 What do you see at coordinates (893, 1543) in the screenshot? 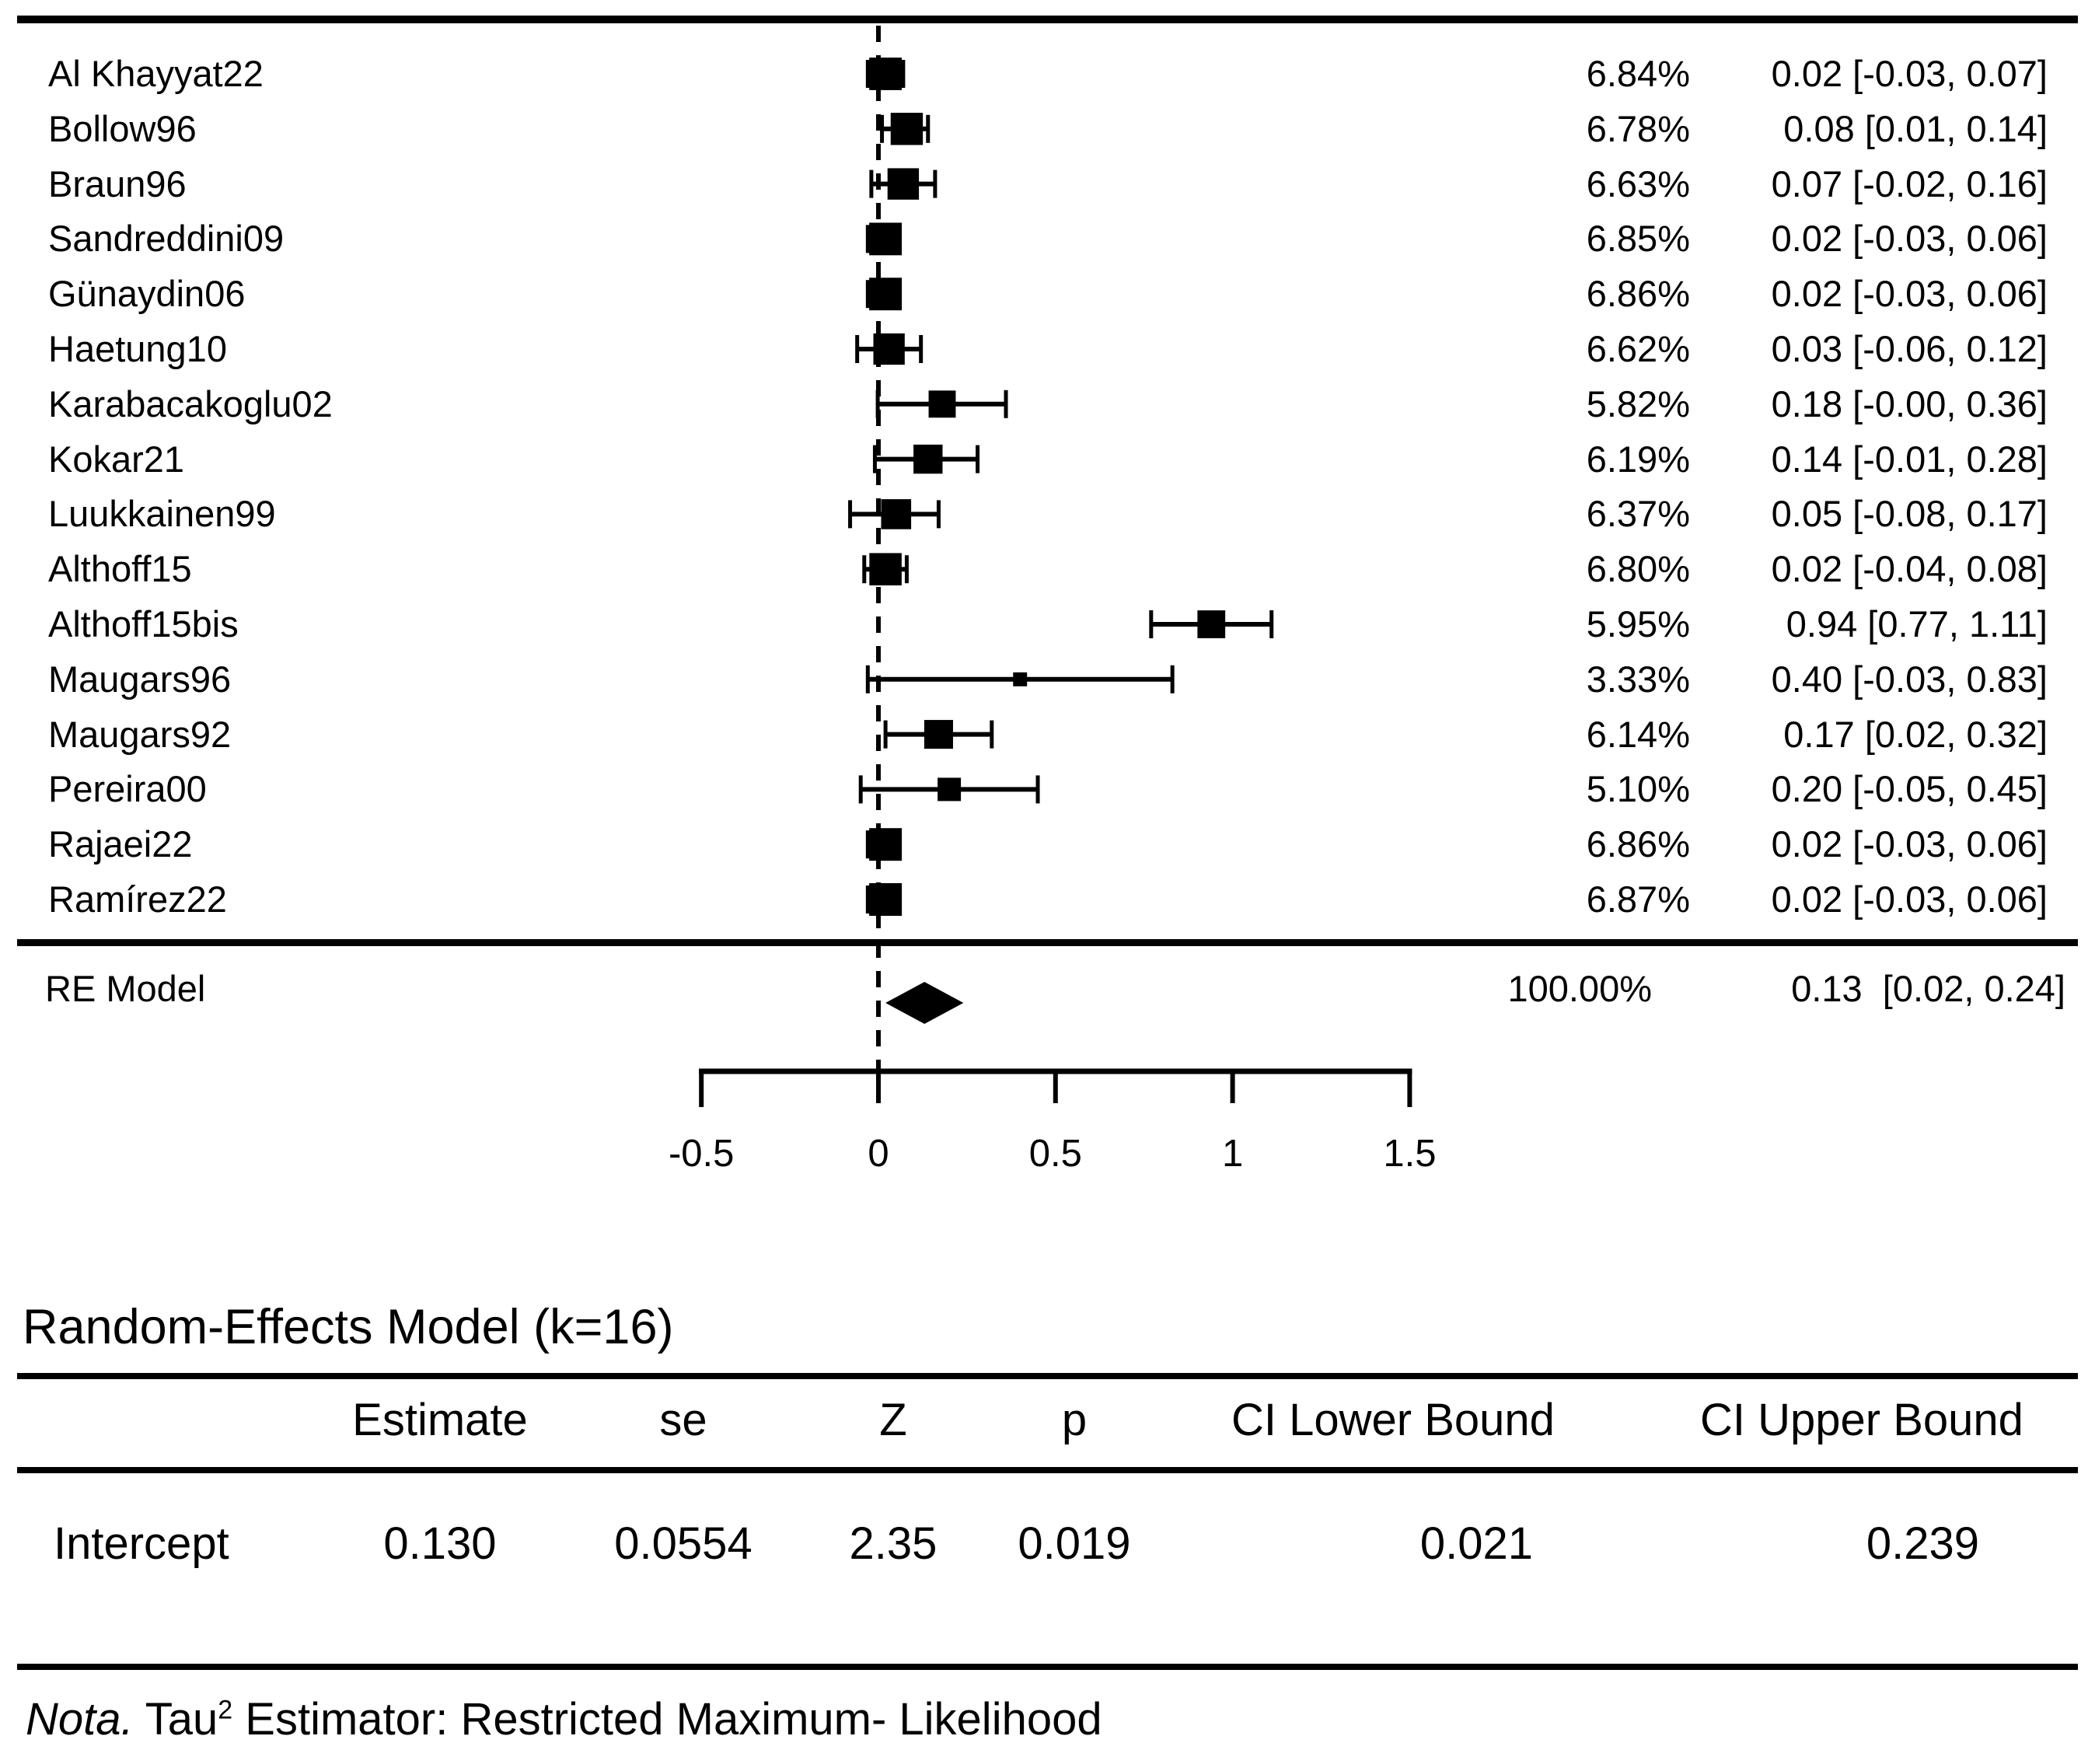
I see `cell-z: 2.35` at bounding box center [893, 1543].